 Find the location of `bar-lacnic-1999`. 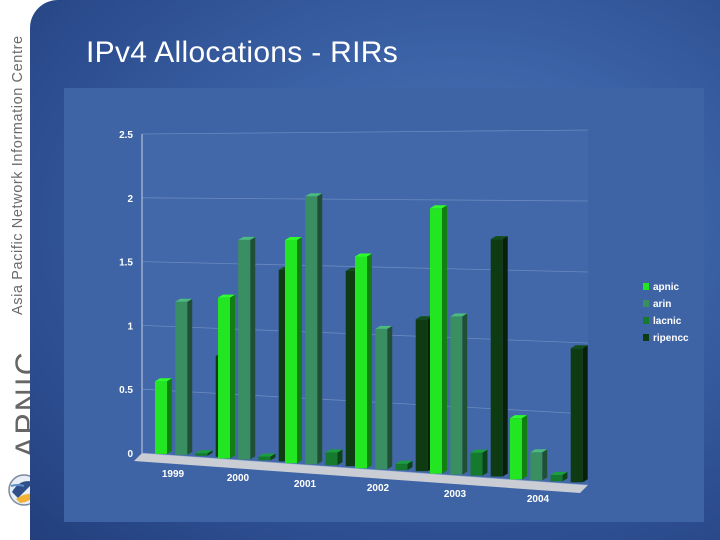

bar-lacnic-1999 is located at coordinates (204, 453).